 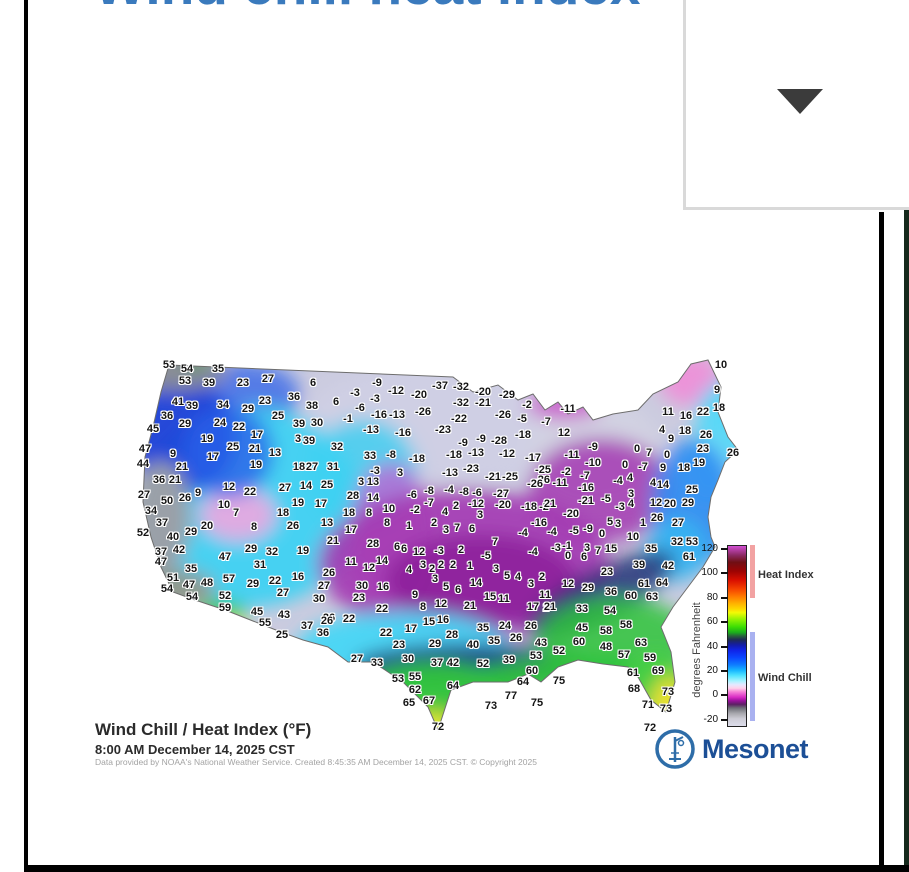 What do you see at coordinates (752, 571) in the screenshot?
I see `heat-index-range-bar` at bounding box center [752, 571].